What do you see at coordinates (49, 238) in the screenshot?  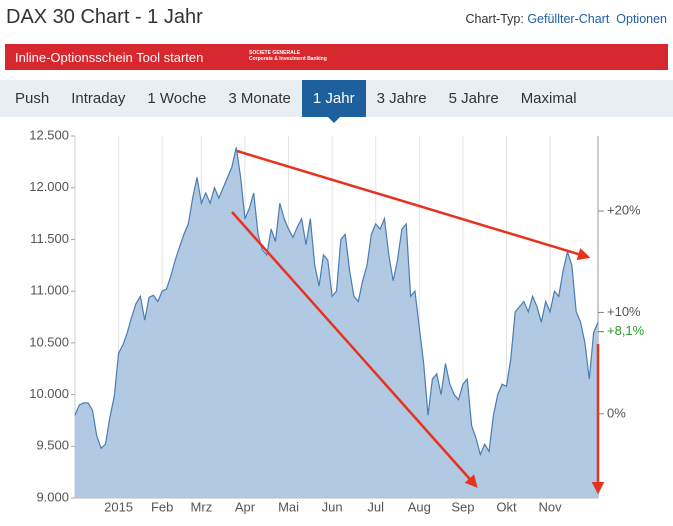 I see `y-tick-label: 11.500` at bounding box center [49, 238].